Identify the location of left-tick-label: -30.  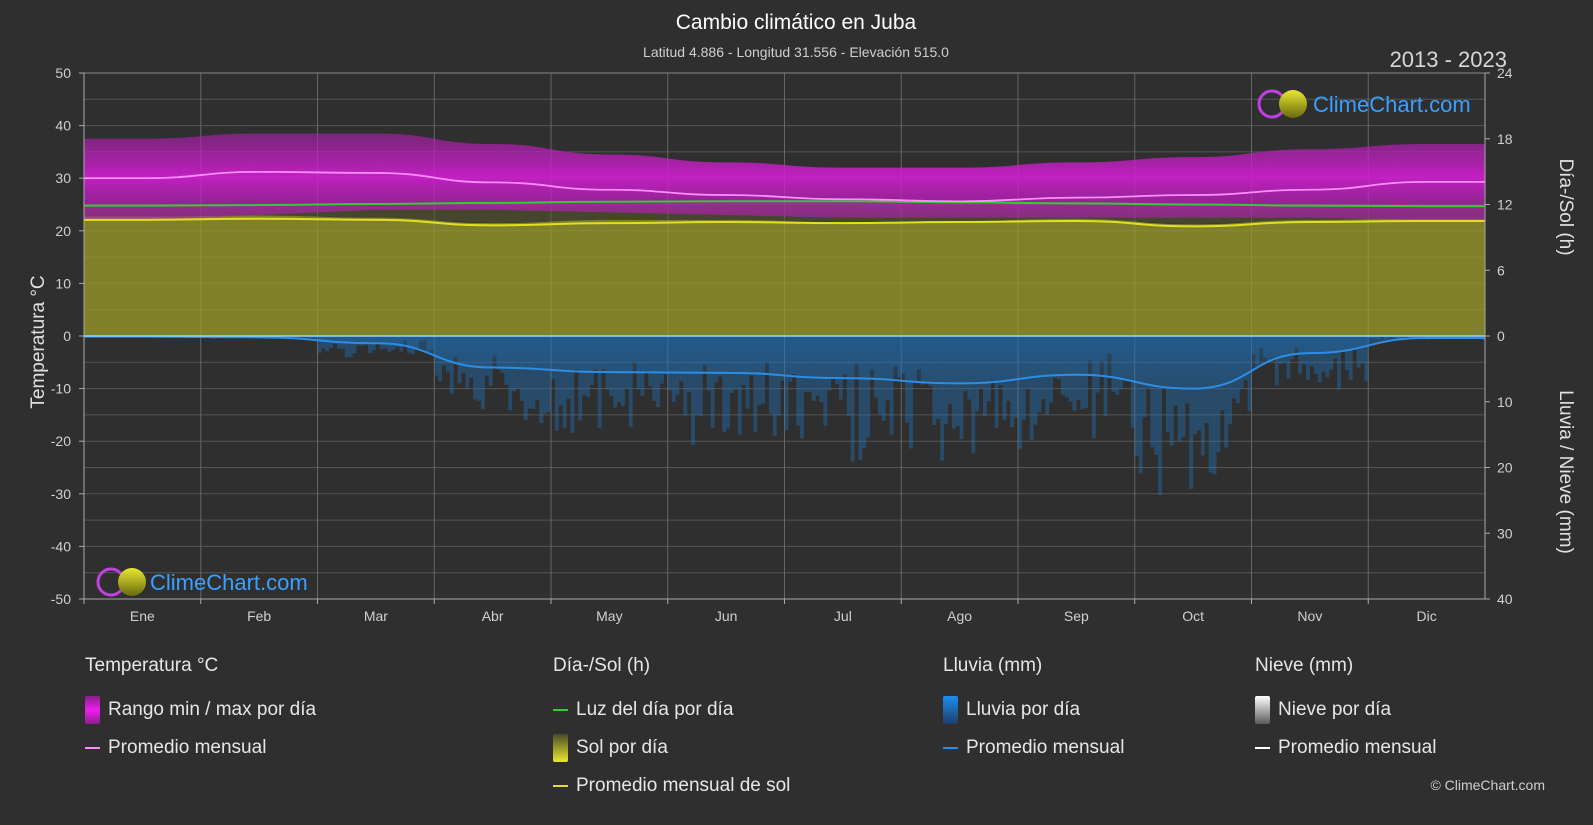
(61, 494).